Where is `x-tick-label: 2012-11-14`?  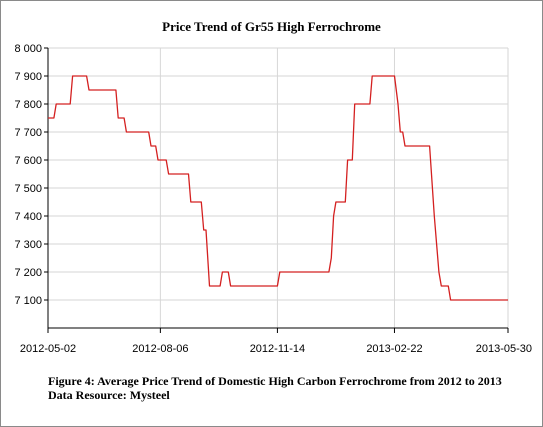 x-tick-label: 2012-11-14 is located at coordinates (277, 349).